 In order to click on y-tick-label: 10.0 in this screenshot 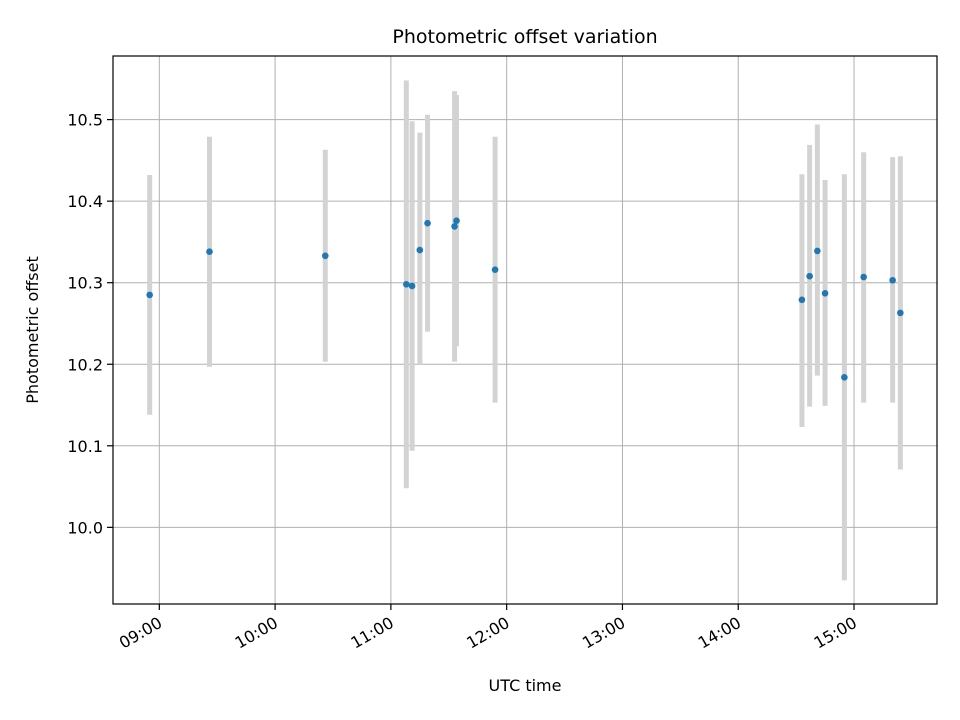, I will do `click(85, 527)`.